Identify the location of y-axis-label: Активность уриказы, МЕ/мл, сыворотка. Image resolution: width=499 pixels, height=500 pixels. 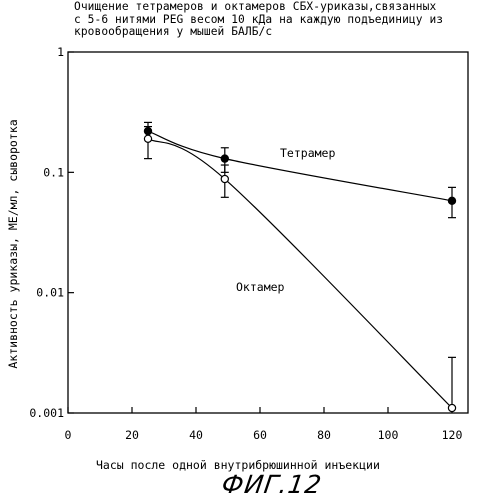
(13, 243).